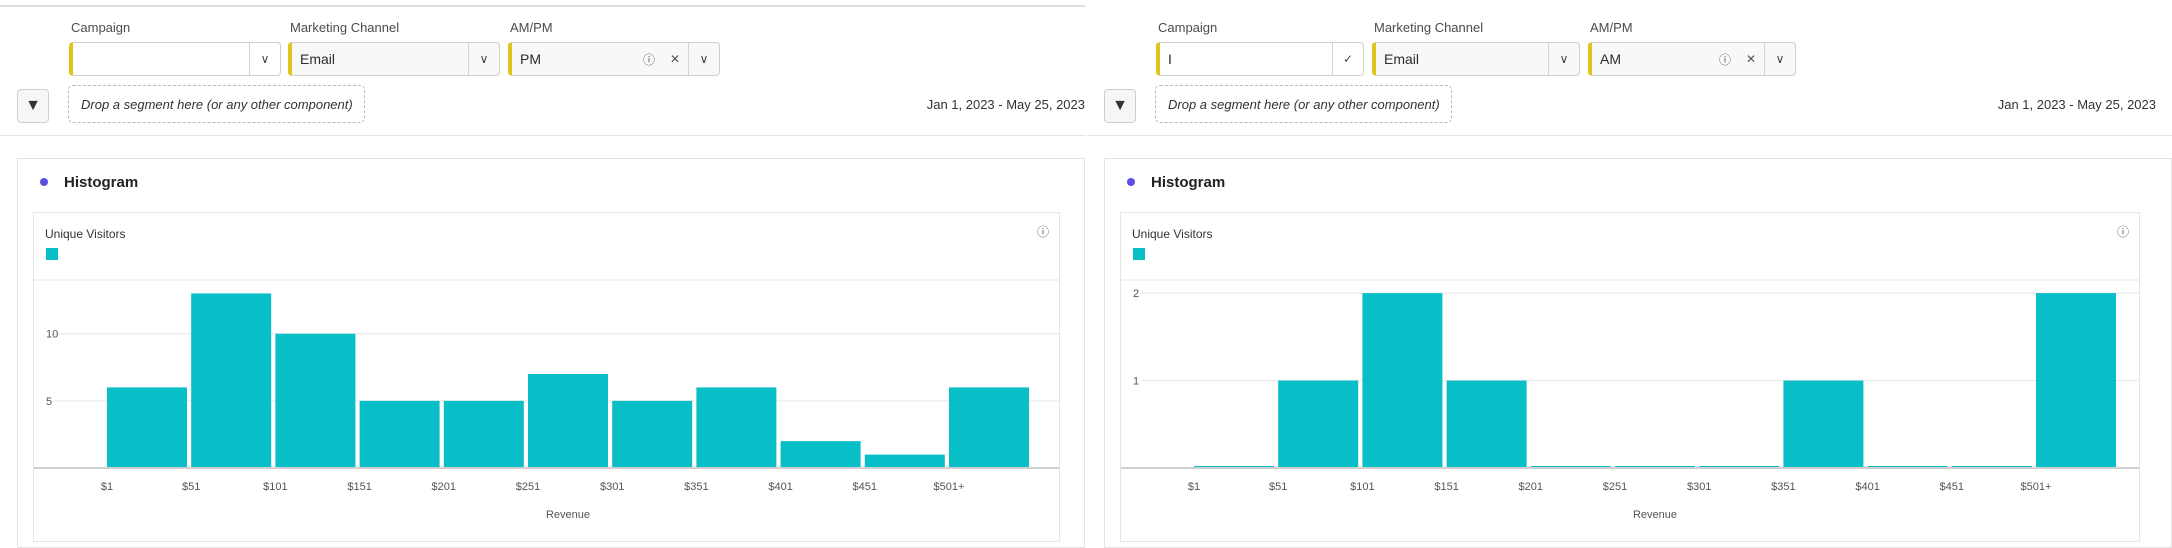  What do you see at coordinates (1136, 294) in the screenshot?
I see `y-tick-label: 2` at bounding box center [1136, 294].